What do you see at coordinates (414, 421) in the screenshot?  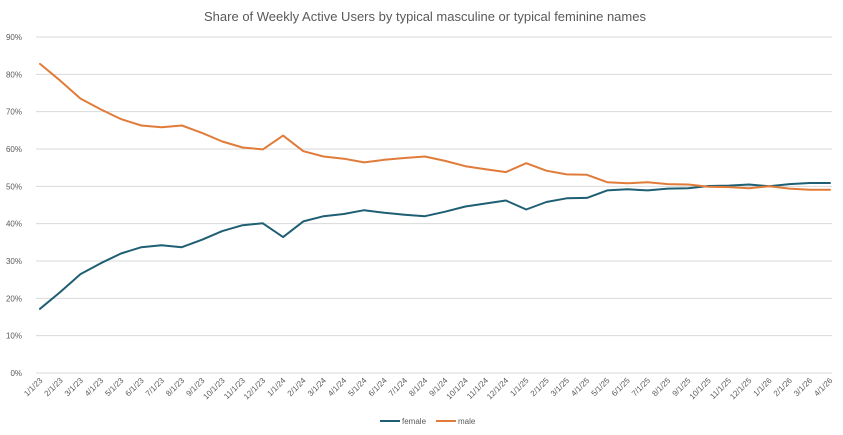 I see `legend-label-female: female` at bounding box center [414, 421].